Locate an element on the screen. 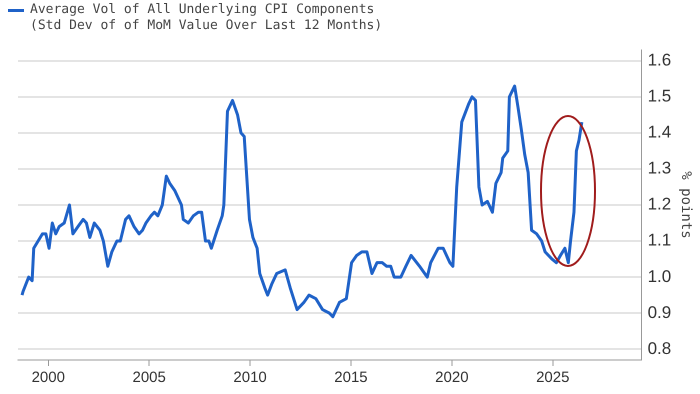  y-tick-label: 0.8 is located at coordinates (660, 348).